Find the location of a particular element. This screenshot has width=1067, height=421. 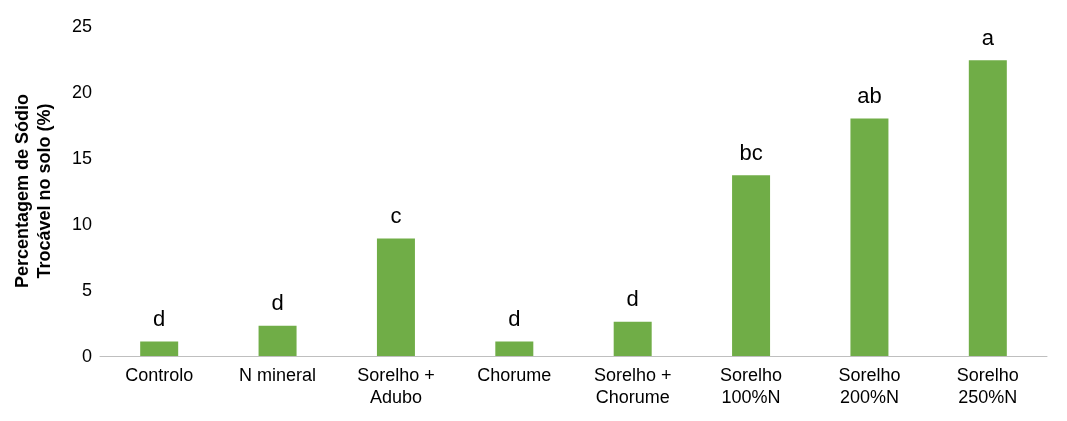

x-tick-label: Sorelho 250%N is located at coordinates (987, 386).